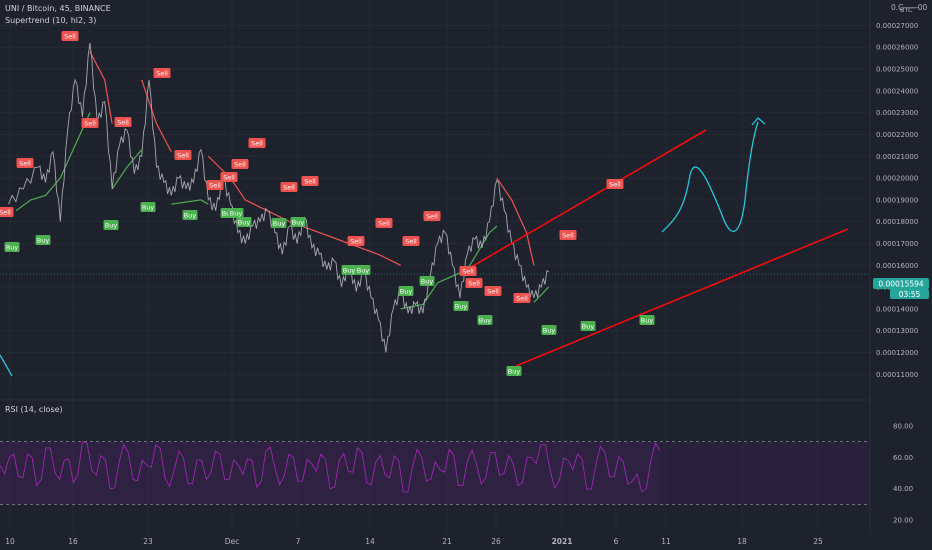  What do you see at coordinates (897, 48) in the screenshot?
I see `price-tick-label: 0.00026000` at bounding box center [897, 48].